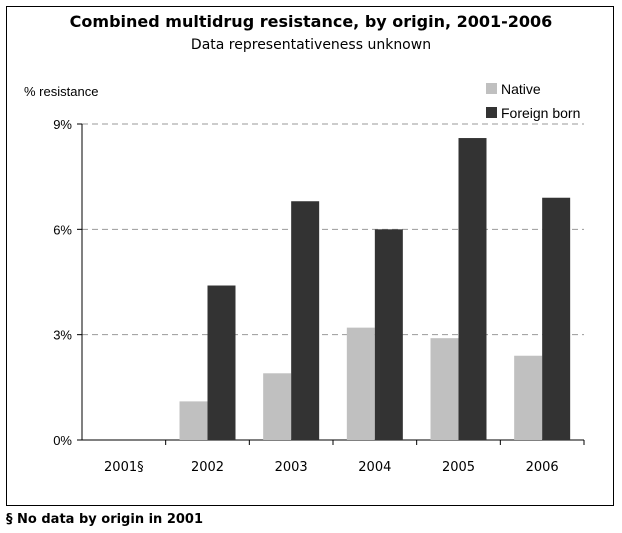  Describe the element at coordinates (291, 467) in the screenshot. I see `x-tick-label: 2003` at that location.